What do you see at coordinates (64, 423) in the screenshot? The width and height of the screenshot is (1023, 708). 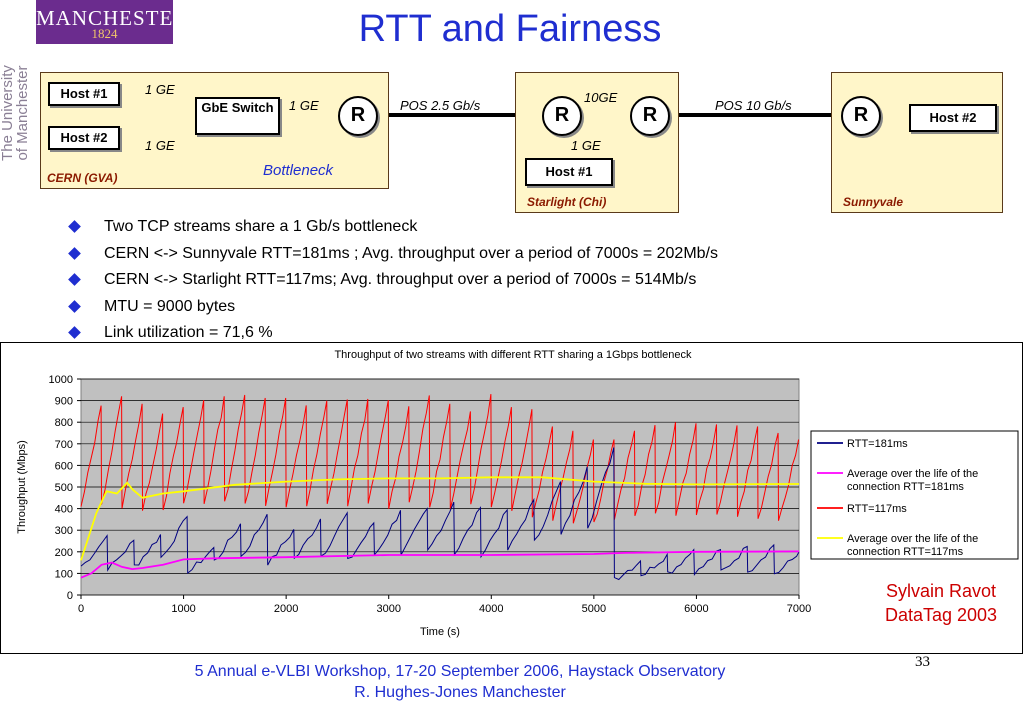 I see `y-tick-label: 800` at bounding box center [64, 423].